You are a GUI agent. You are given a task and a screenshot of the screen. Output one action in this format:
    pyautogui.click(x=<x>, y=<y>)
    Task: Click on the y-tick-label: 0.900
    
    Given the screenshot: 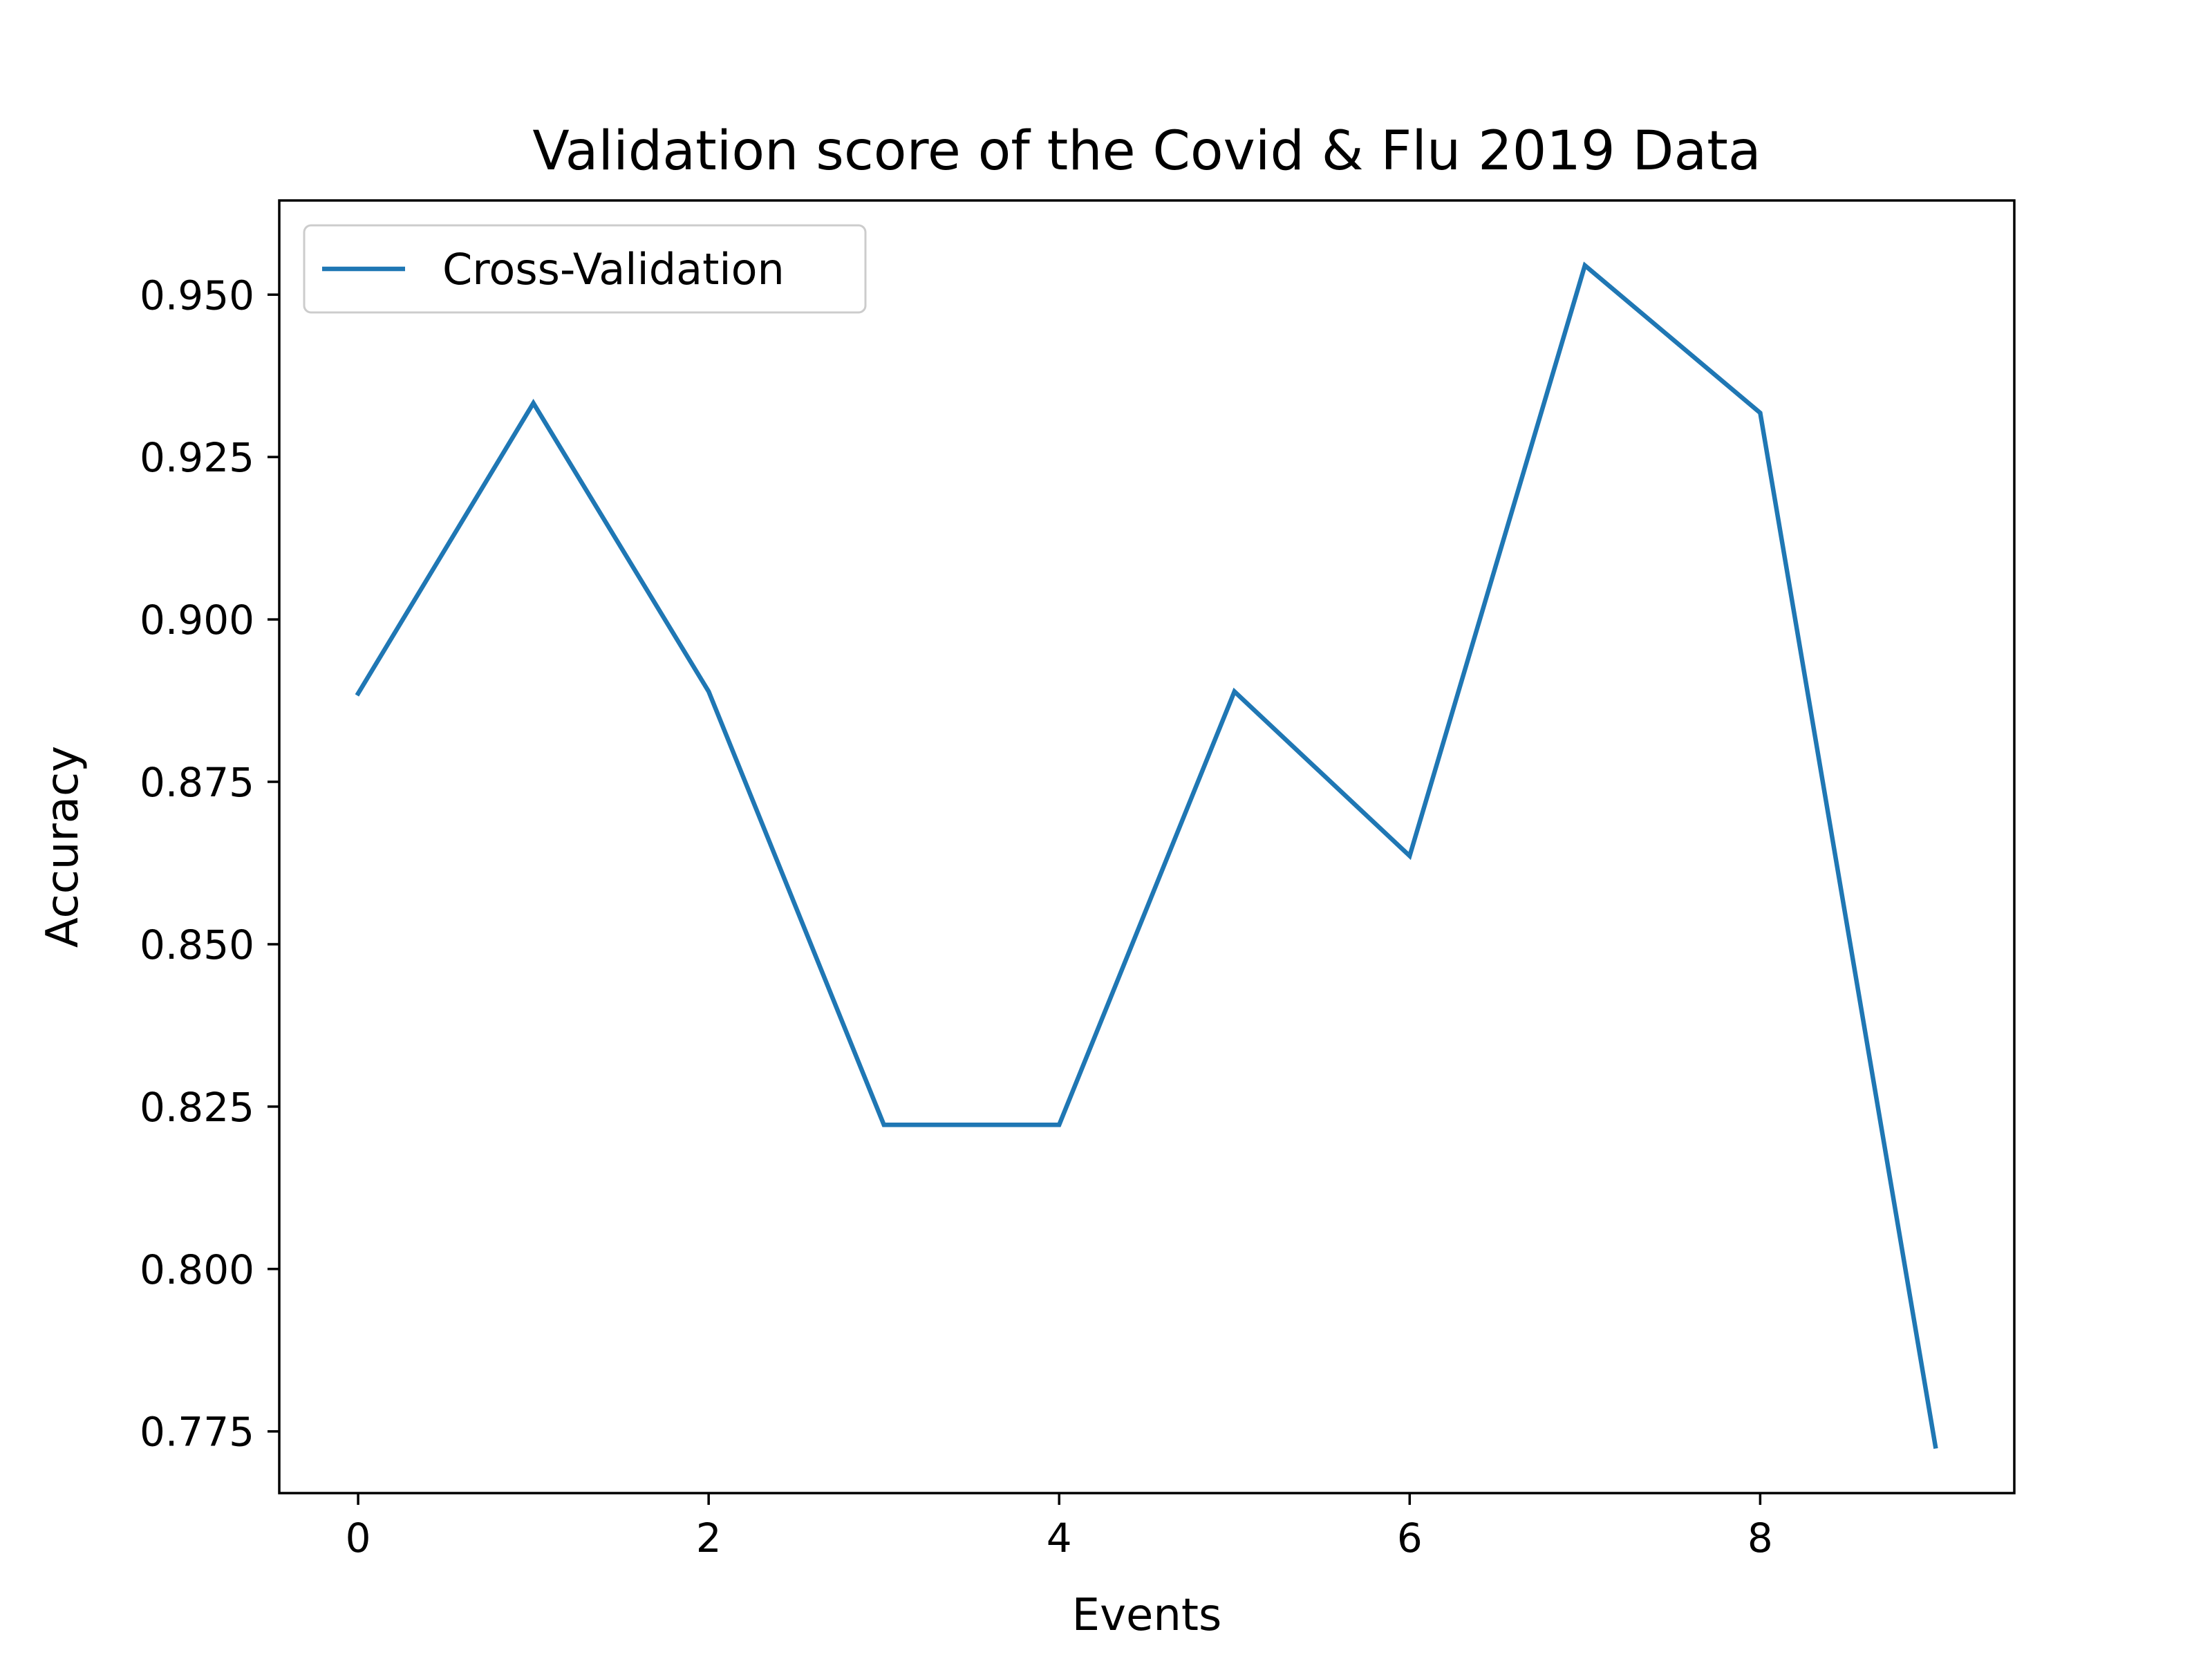 What is the action you would take?
    pyautogui.click(x=197, y=620)
    